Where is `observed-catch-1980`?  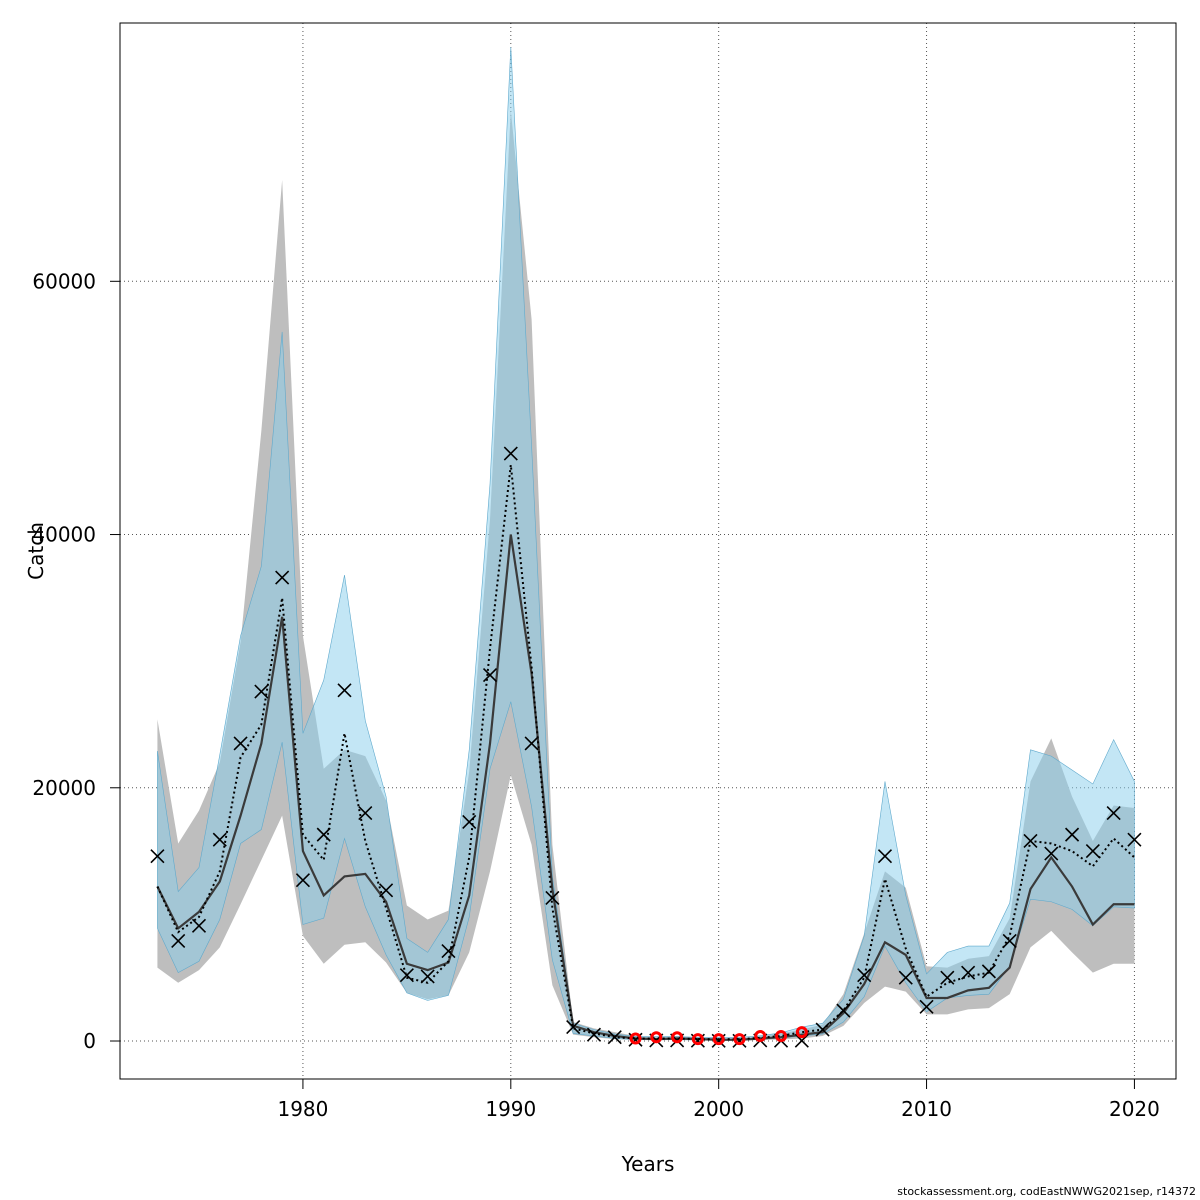 observed-catch-1980 is located at coordinates (302, 880).